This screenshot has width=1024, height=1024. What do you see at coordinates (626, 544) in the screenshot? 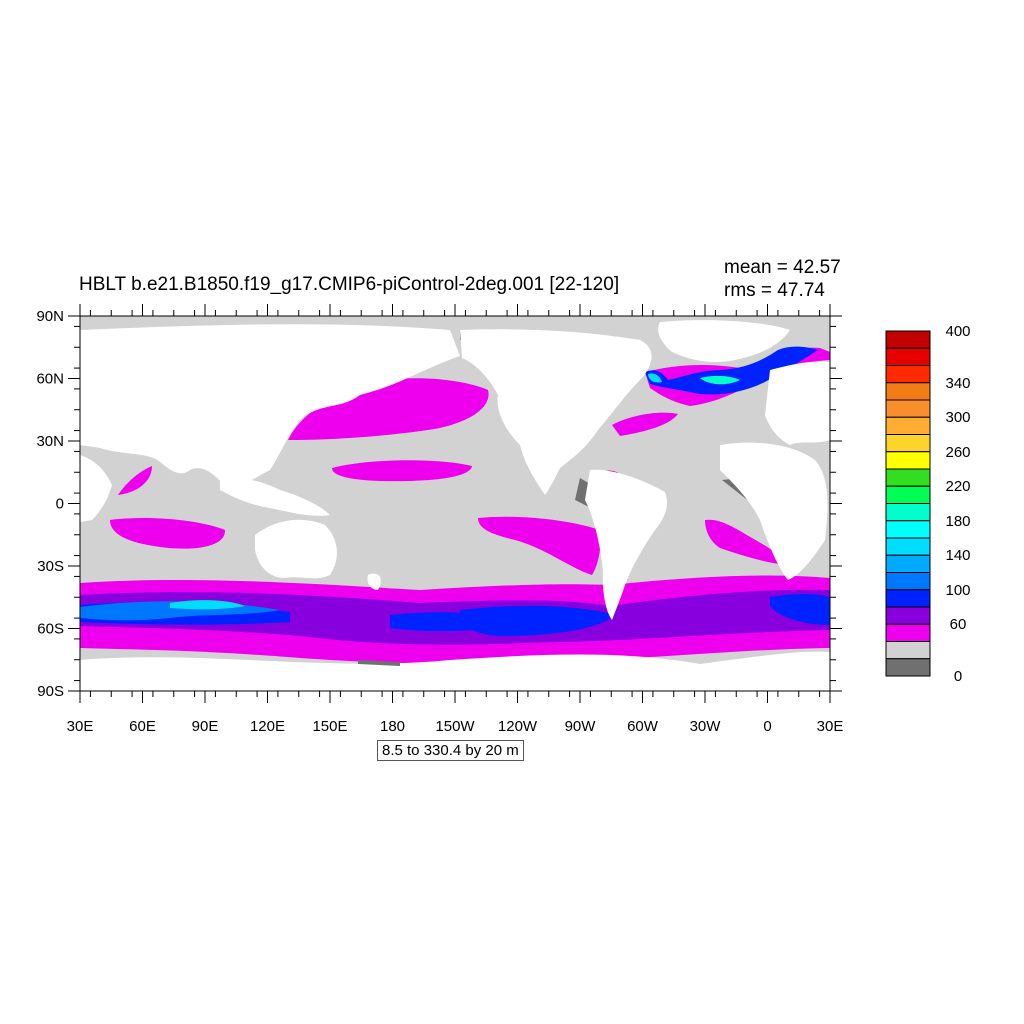
I see `south-america-land` at bounding box center [626, 544].